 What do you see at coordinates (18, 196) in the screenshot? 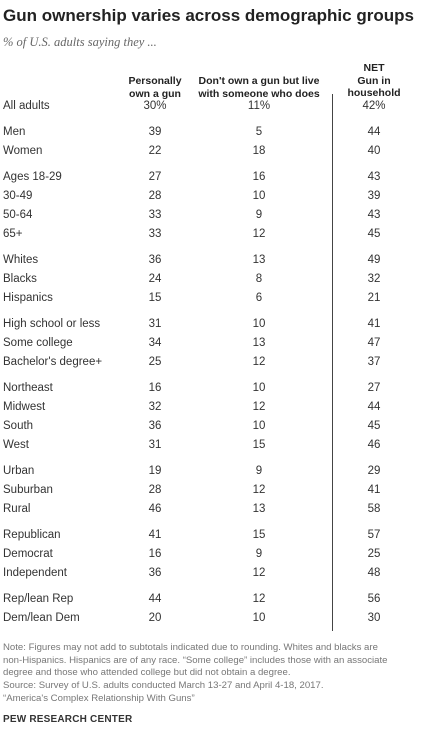
I see `row-label: 30-49` at bounding box center [18, 196].